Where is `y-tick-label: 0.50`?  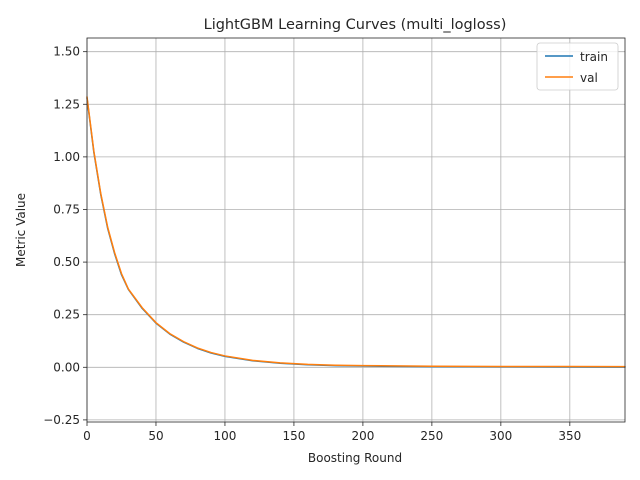
y-tick-label: 0.50 is located at coordinates (66, 262).